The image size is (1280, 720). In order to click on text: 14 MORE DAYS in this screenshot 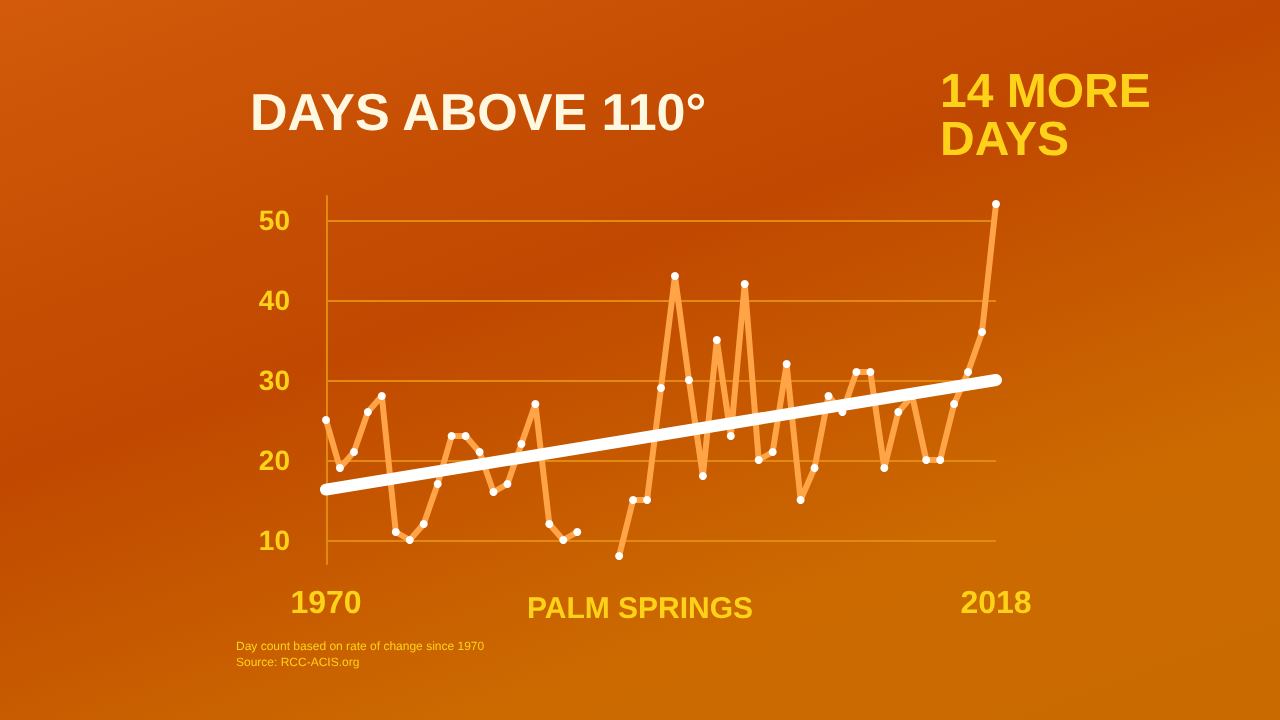, I will do `click(1052, 116)`.